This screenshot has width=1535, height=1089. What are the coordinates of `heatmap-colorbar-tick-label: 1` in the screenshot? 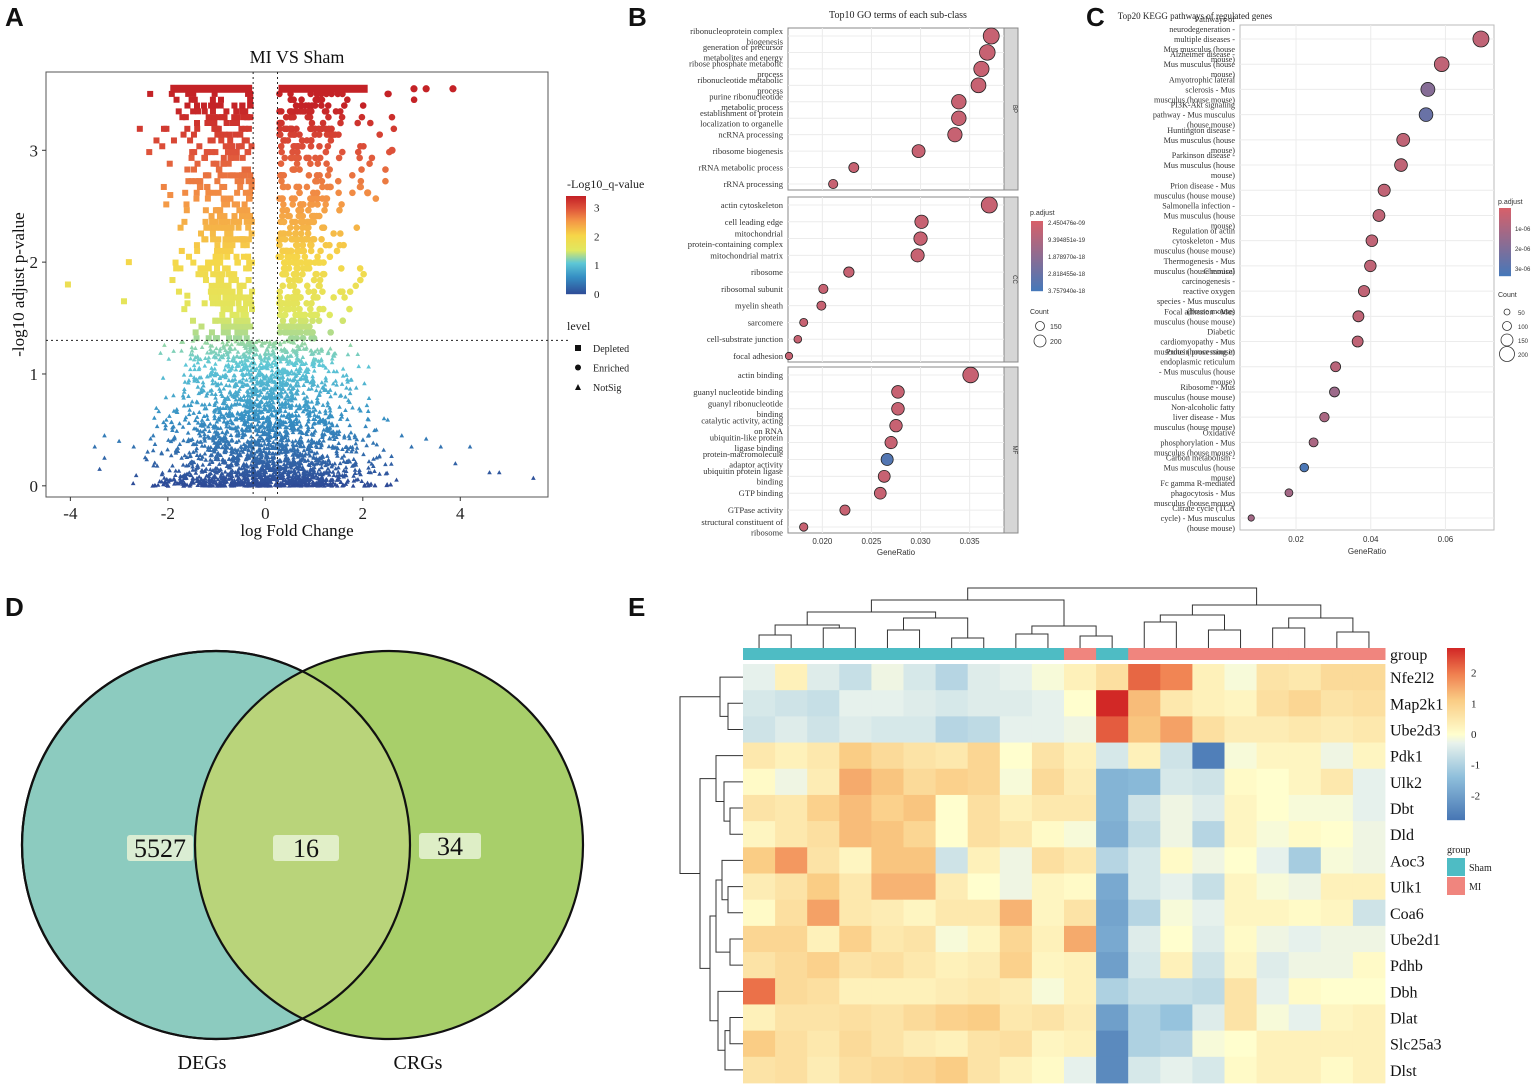 It's located at (1474, 704).